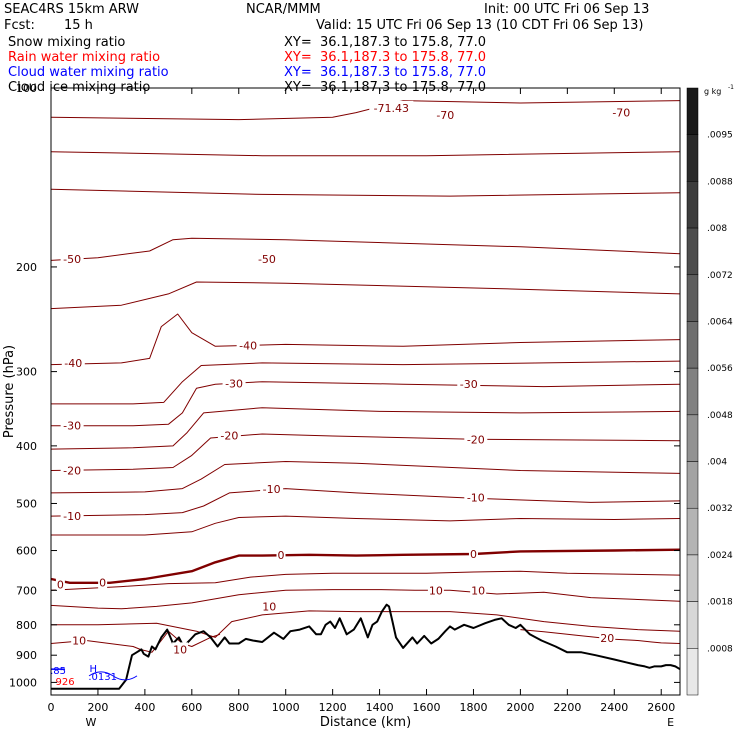  I want to click on field-xy-cloud-water: XY= 36.1,187.3 to 175.8, 77.0, so click(385, 72).